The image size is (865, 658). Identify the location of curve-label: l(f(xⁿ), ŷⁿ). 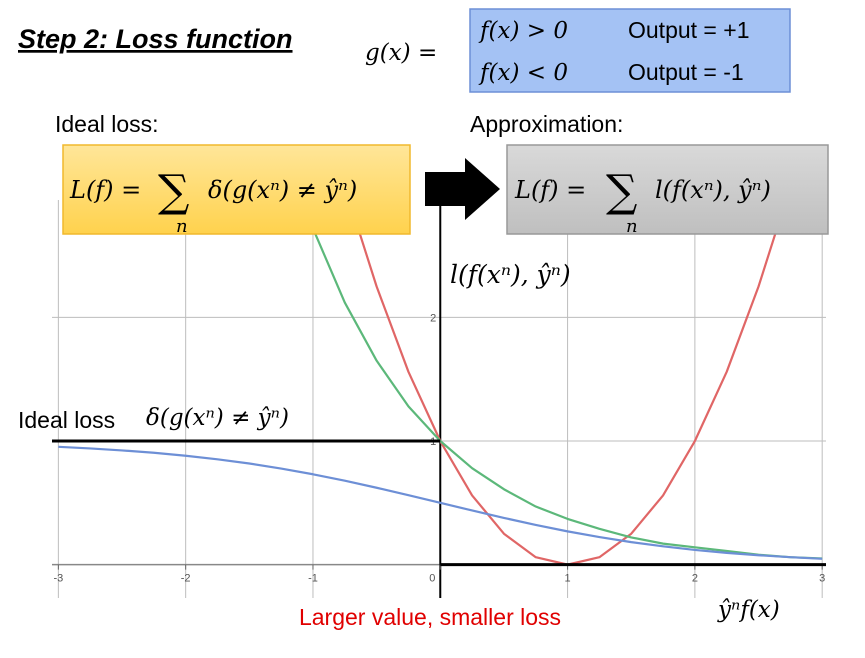
(510, 274).